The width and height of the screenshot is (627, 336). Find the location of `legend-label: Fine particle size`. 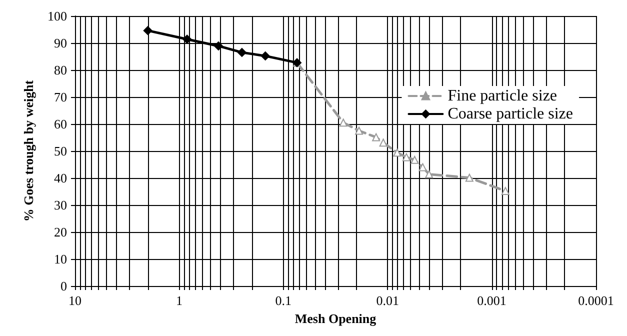

legend-label: Fine particle size is located at coordinates (503, 96).